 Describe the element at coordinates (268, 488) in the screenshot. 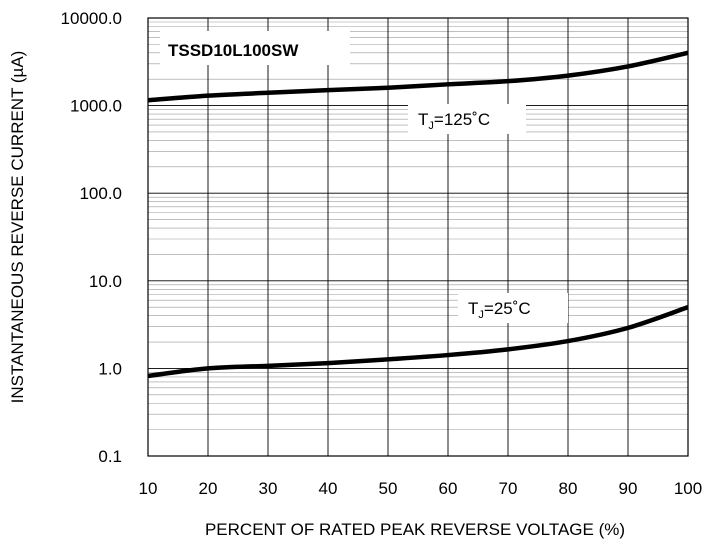

I see `x-tick-label: 30` at that location.